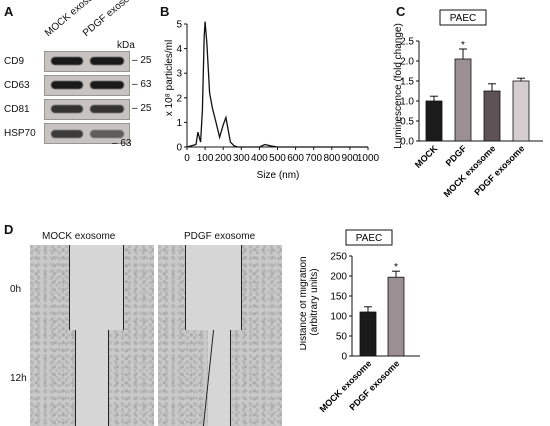 This screenshot has width=550, height=426. Describe the element at coordinates (67, 134) in the screenshot. I see `band-hsp70-mock` at that location.